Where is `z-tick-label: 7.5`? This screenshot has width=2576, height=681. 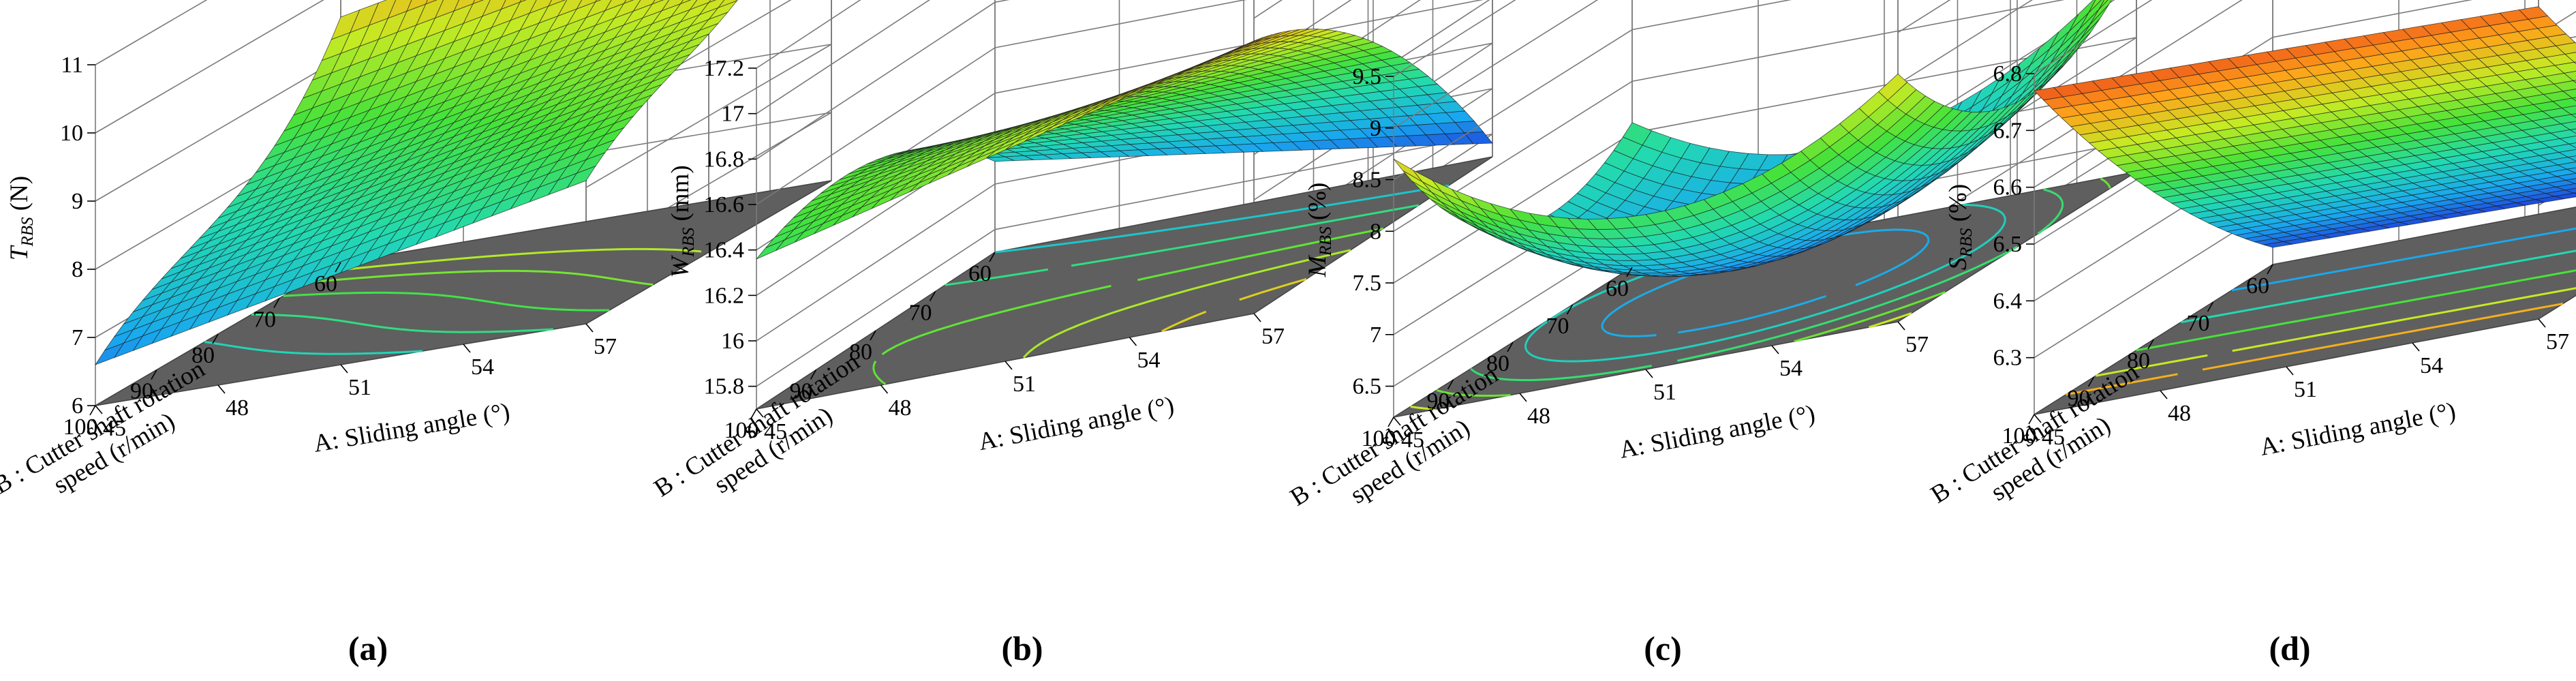 z-tick-label: 7.5 is located at coordinates (1367, 283).